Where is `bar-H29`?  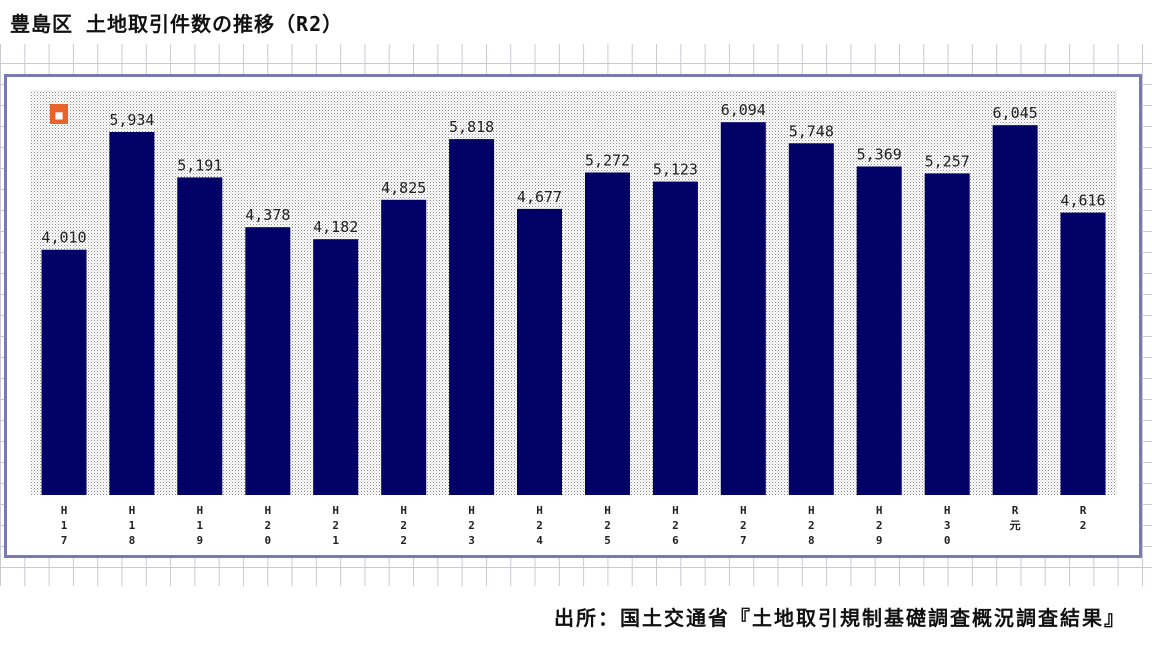 bar-H29 is located at coordinates (879, 330).